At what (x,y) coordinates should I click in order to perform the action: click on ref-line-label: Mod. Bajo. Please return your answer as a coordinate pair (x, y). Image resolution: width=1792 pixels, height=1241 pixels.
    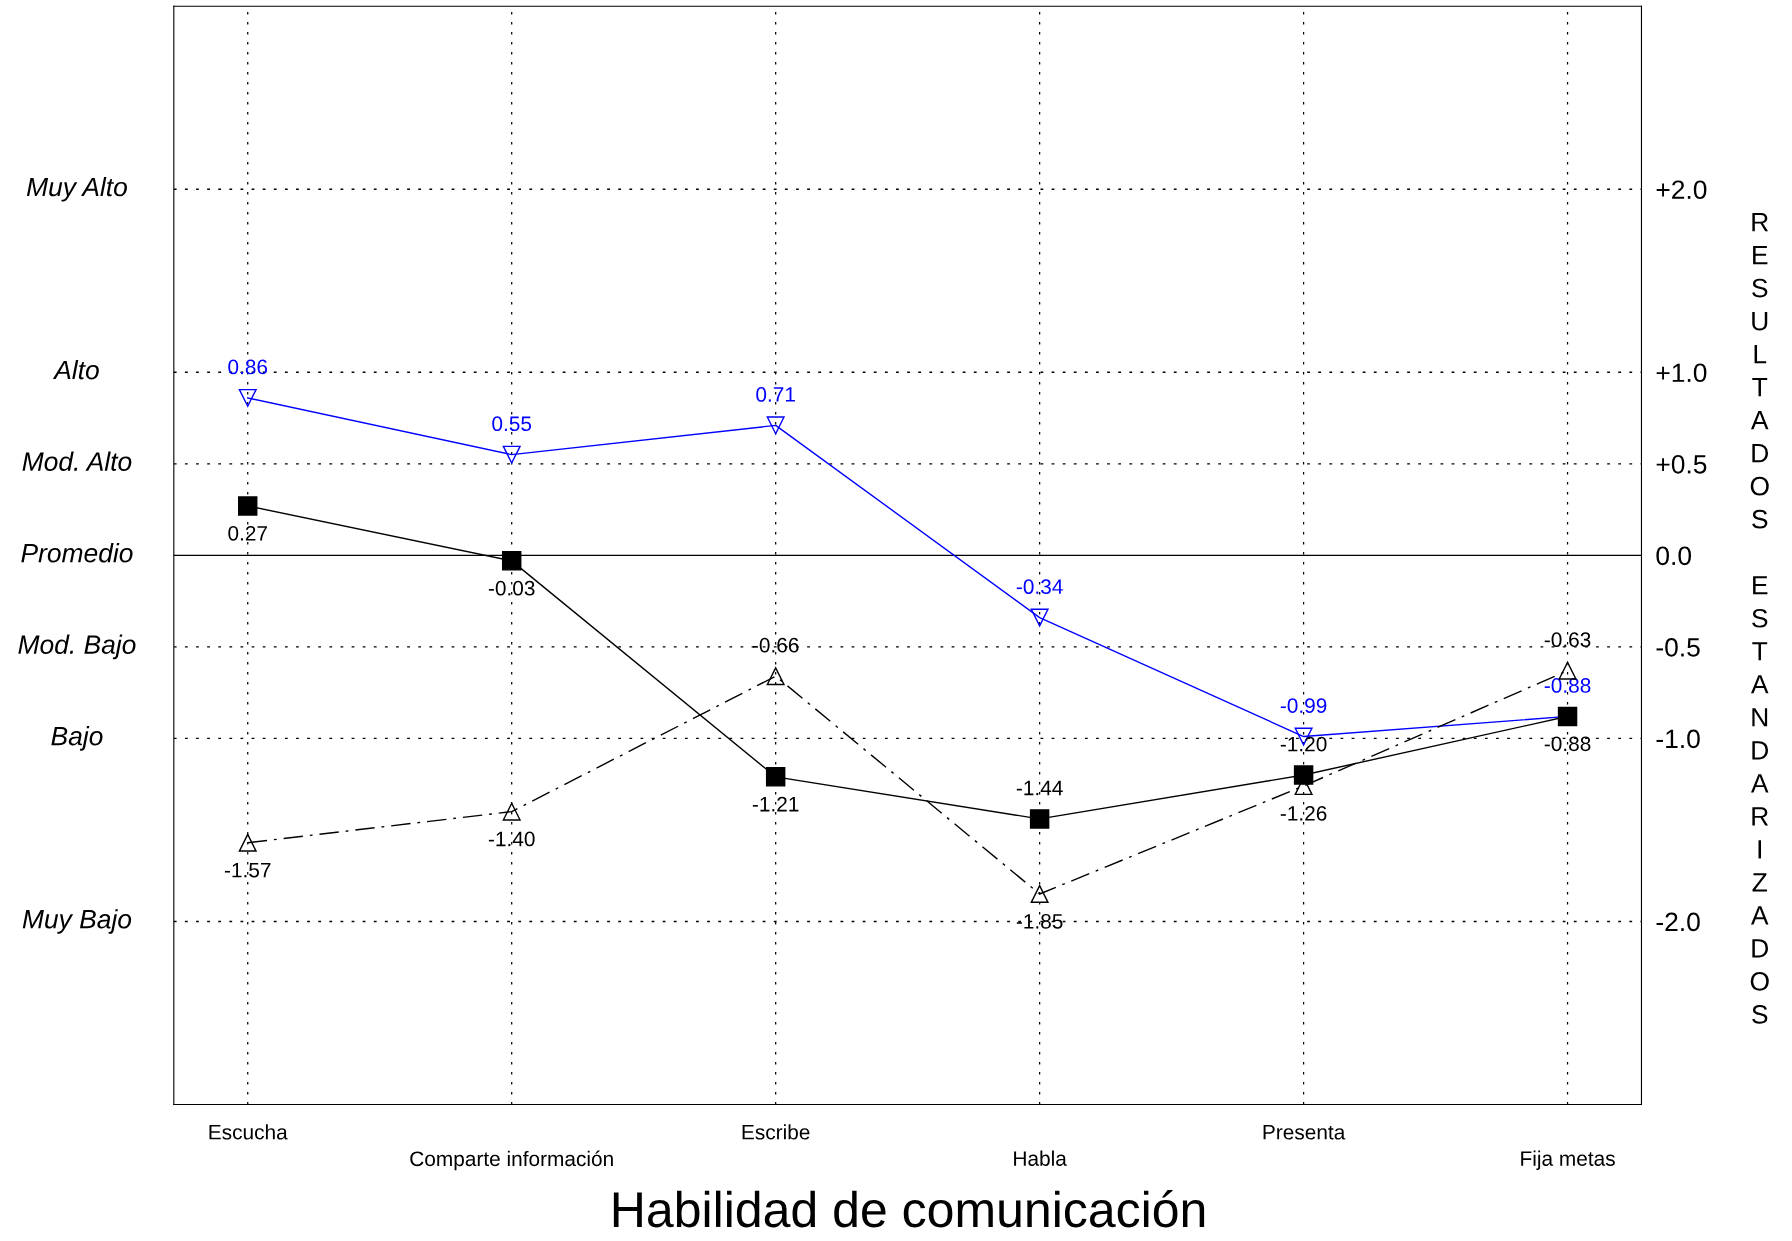
    Looking at the image, I should click on (77, 647).